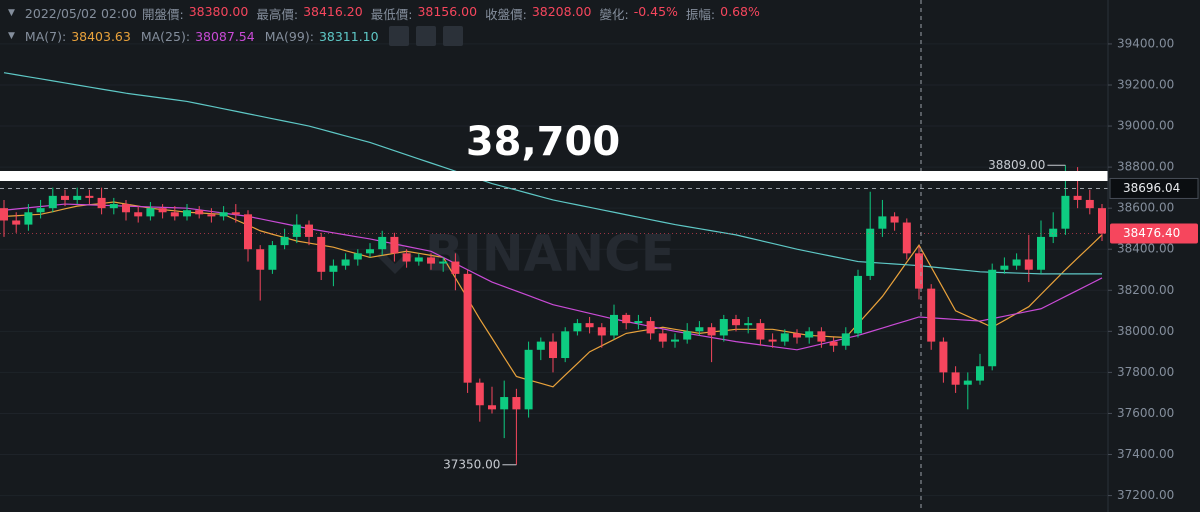 The image size is (1200, 512). What do you see at coordinates (1145, 167) in the screenshot?
I see `y-tick-label: 38800.00` at bounding box center [1145, 167].